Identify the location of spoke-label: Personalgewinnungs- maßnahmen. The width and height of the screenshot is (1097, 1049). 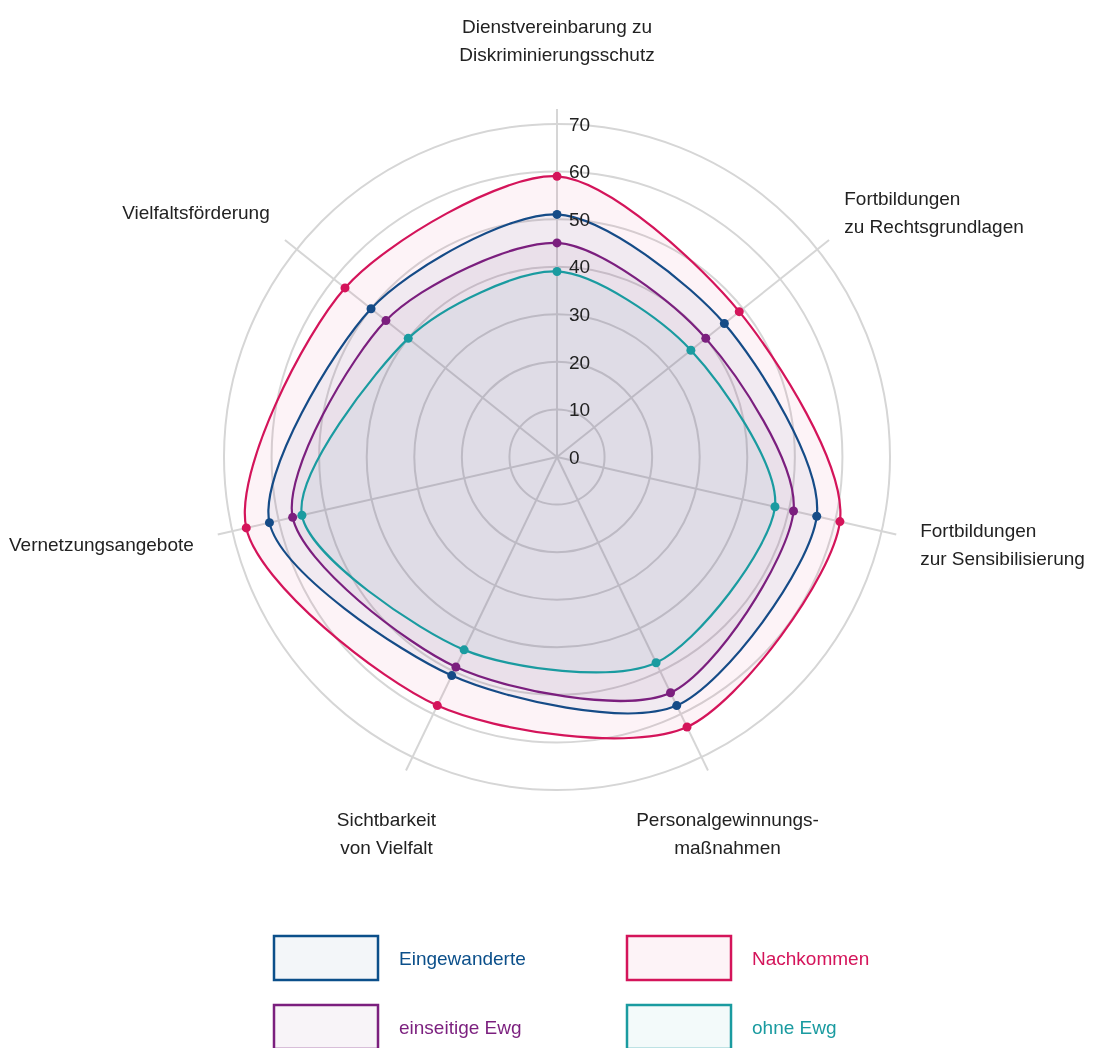
(727, 833).